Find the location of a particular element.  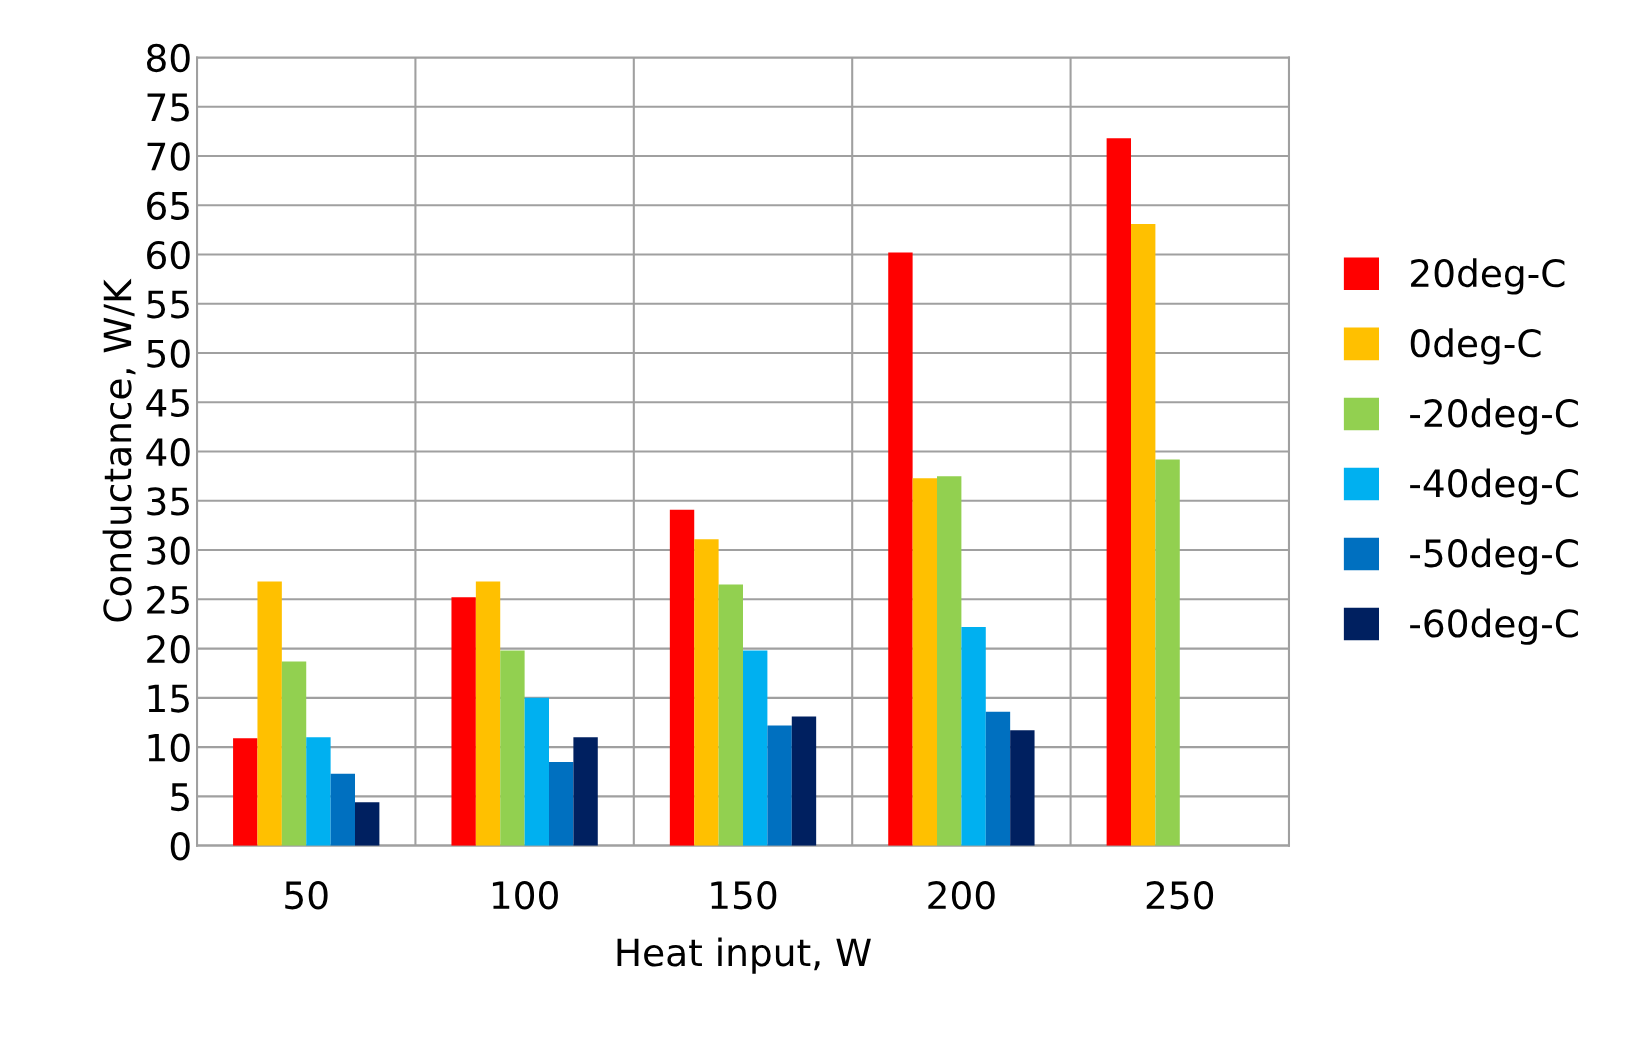

x-tick-label: 150 is located at coordinates (744, 895).